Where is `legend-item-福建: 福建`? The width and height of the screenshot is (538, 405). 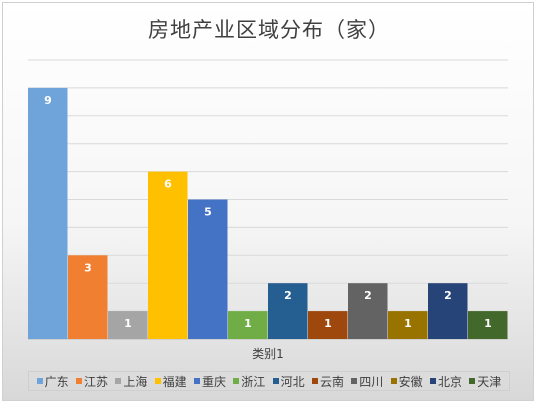 legend-item-福建: 福建 is located at coordinates (170, 381).